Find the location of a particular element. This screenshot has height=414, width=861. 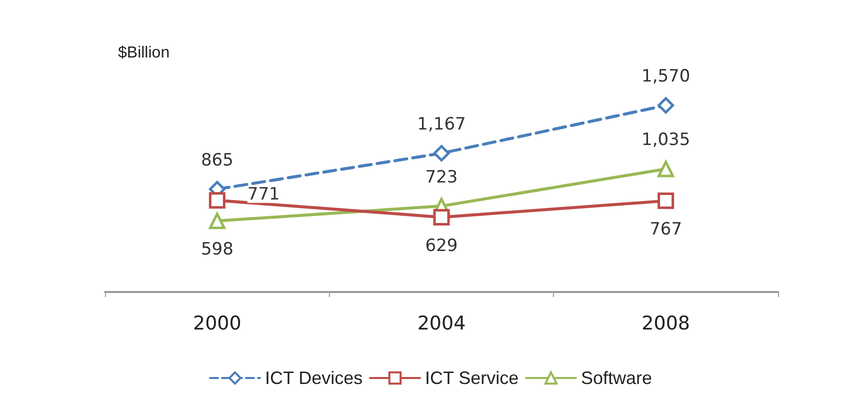

data-label: 629 is located at coordinates (441, 246).